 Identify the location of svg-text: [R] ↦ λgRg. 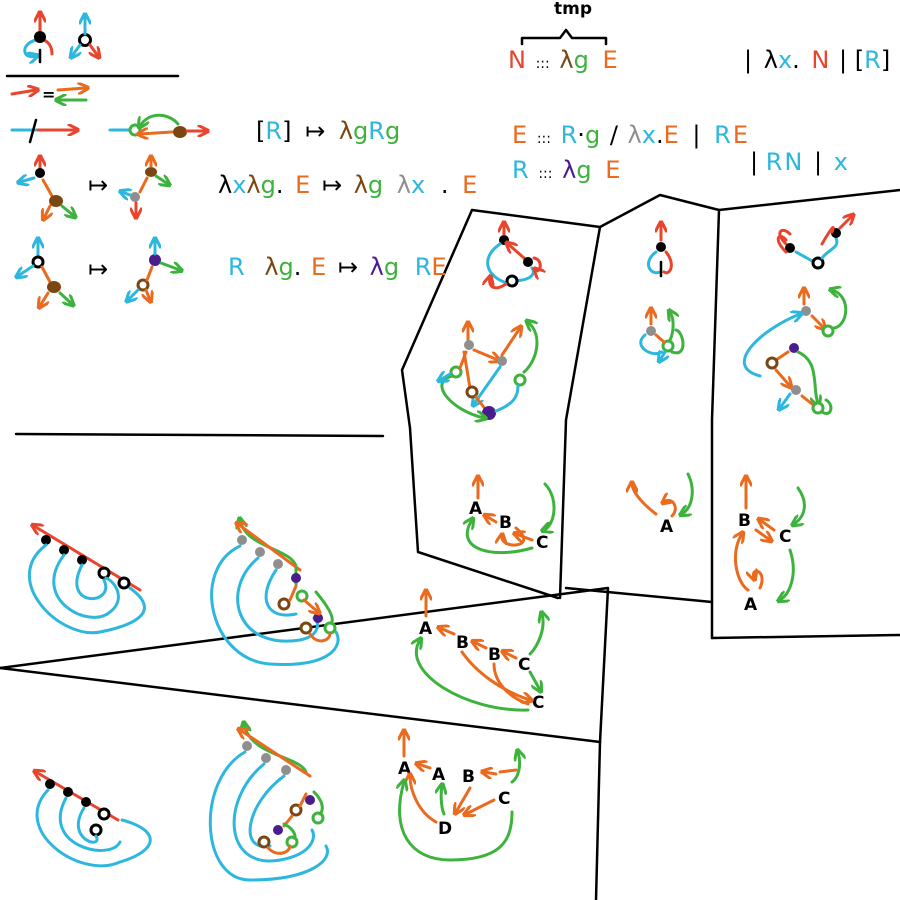
(328, 131).